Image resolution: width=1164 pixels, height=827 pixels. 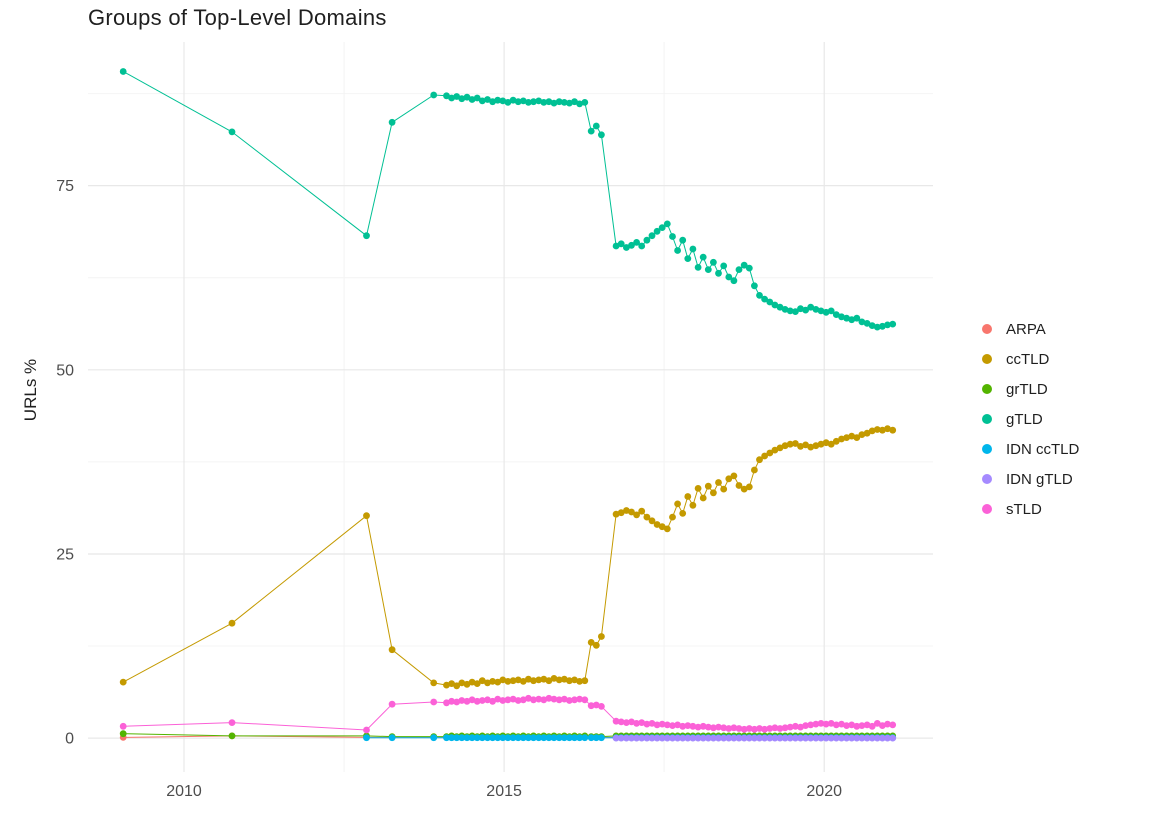 What do you see at coordinates (69, 739) in the screenshot?
I see `y-tick-label: 0` at bounding box center [69, 739].